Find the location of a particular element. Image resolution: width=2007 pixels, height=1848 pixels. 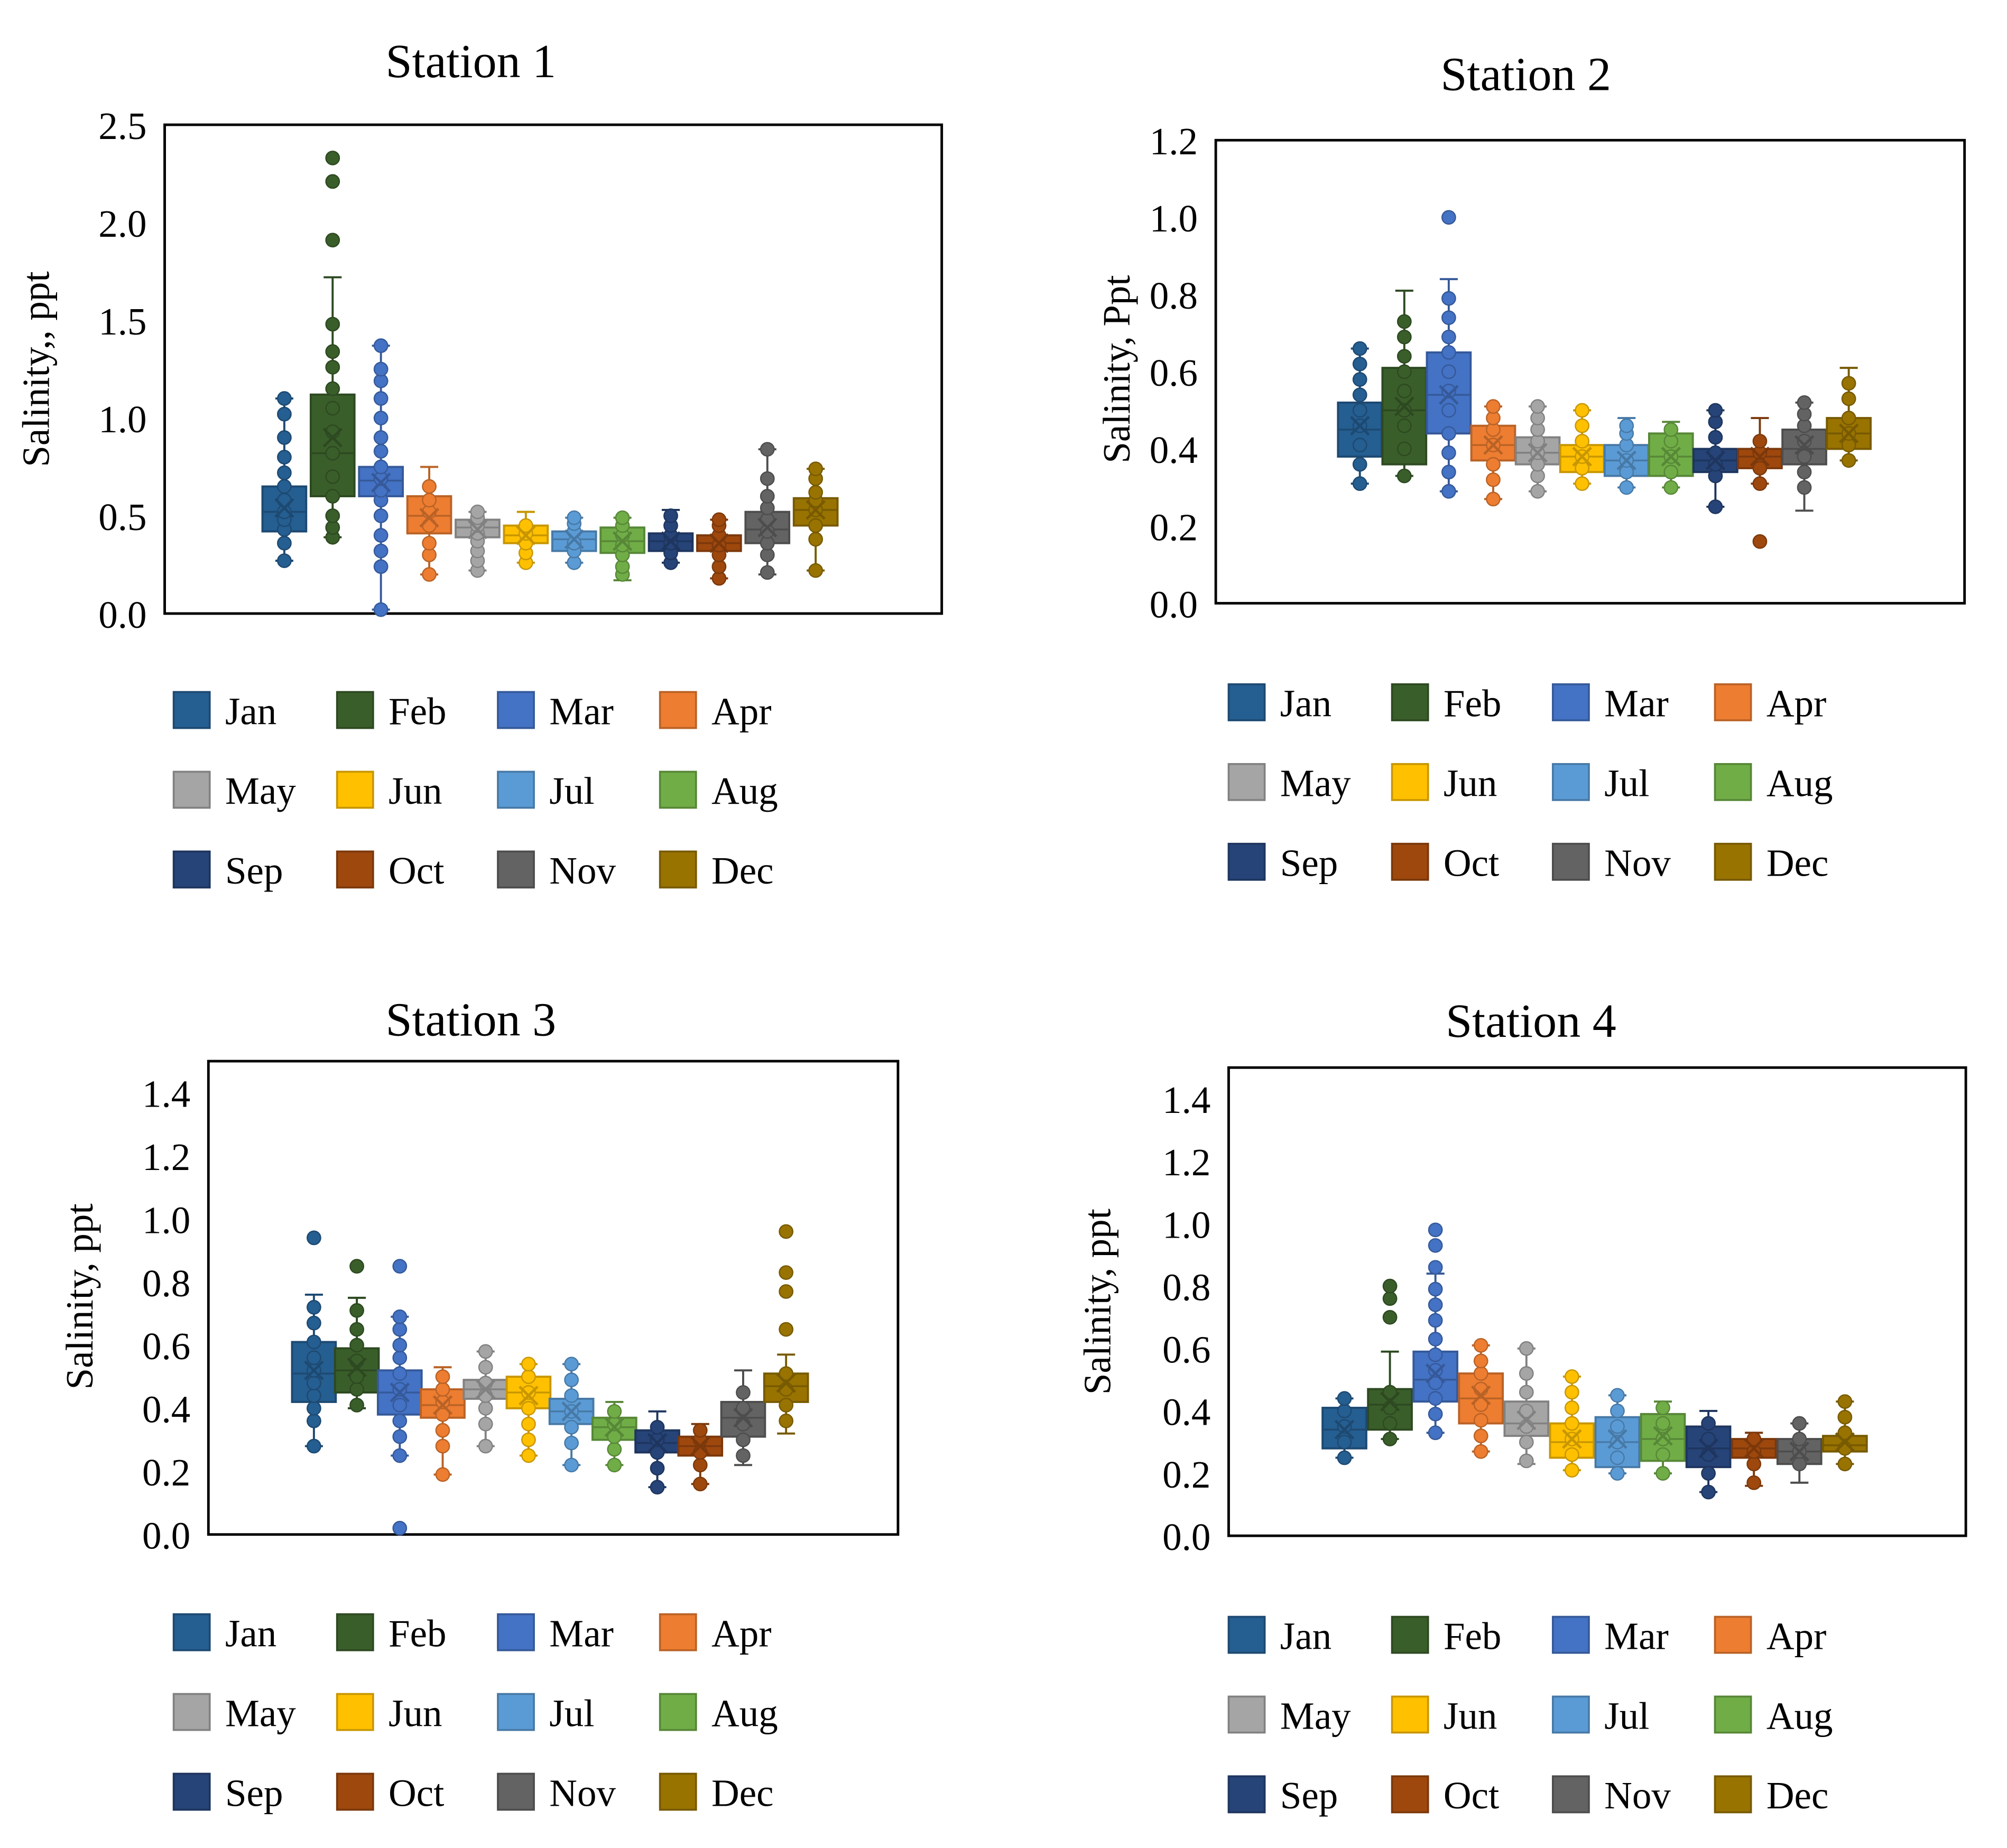

legend-item-mar: Mar is located at coordinates (1610, 1635).